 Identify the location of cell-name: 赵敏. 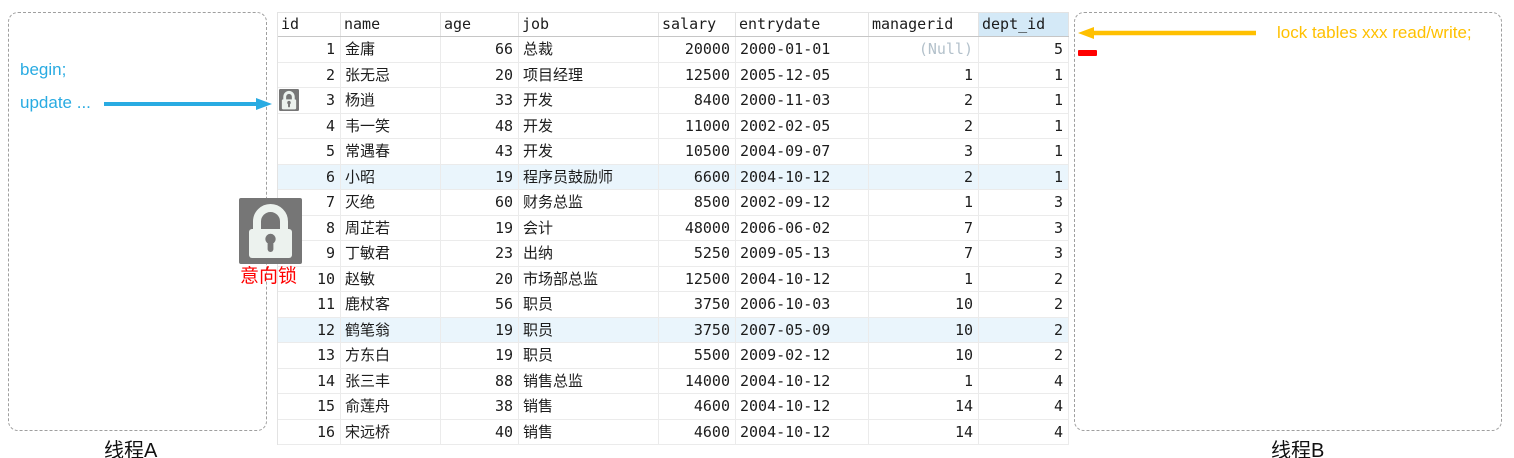
(391, 278).